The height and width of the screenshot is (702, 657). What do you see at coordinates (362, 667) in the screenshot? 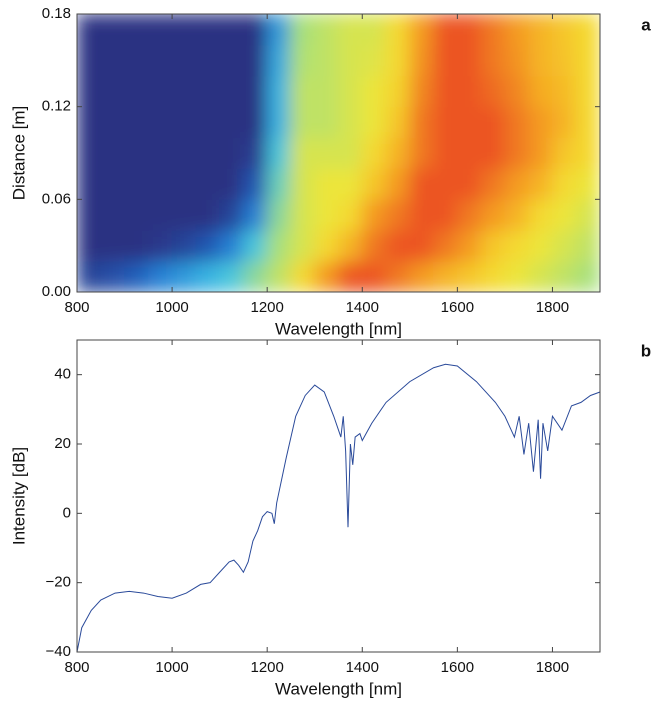
I see `x-tick-label: 1400` at bounding box center [362, 667].